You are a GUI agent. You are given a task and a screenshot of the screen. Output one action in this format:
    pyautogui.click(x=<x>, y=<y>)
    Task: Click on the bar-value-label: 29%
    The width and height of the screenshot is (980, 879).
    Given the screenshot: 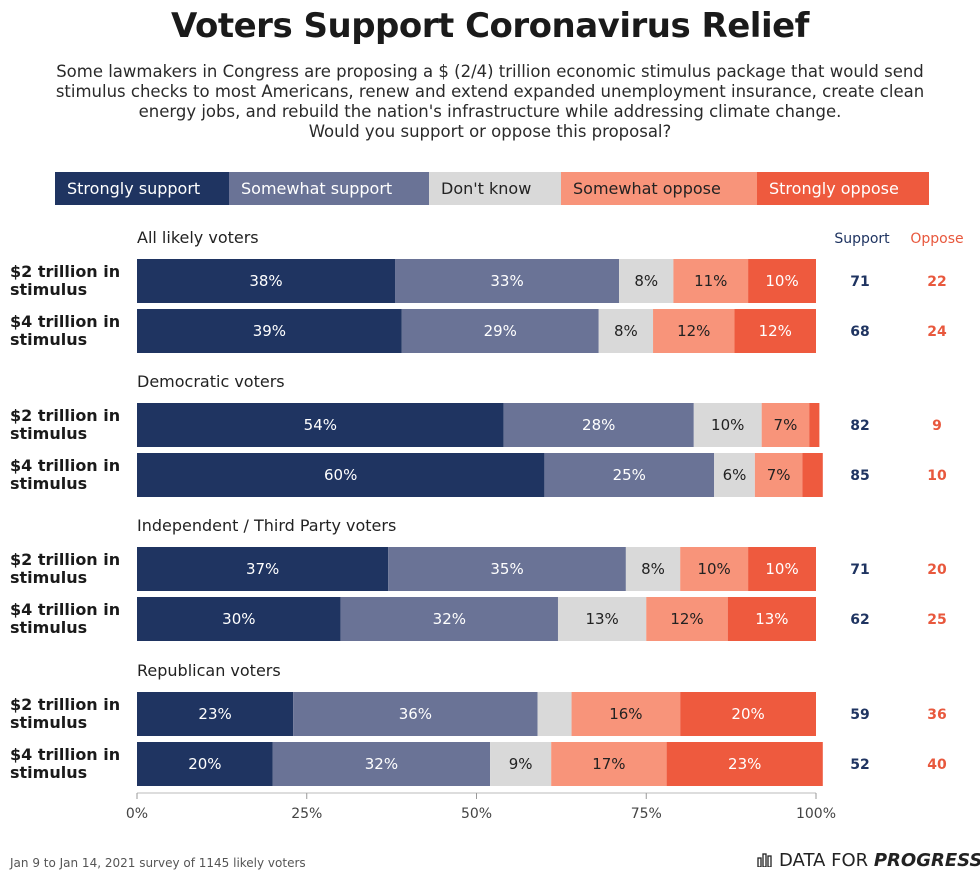 What is the action you would take?
    pyautogui.click(x=500, y=331)
    